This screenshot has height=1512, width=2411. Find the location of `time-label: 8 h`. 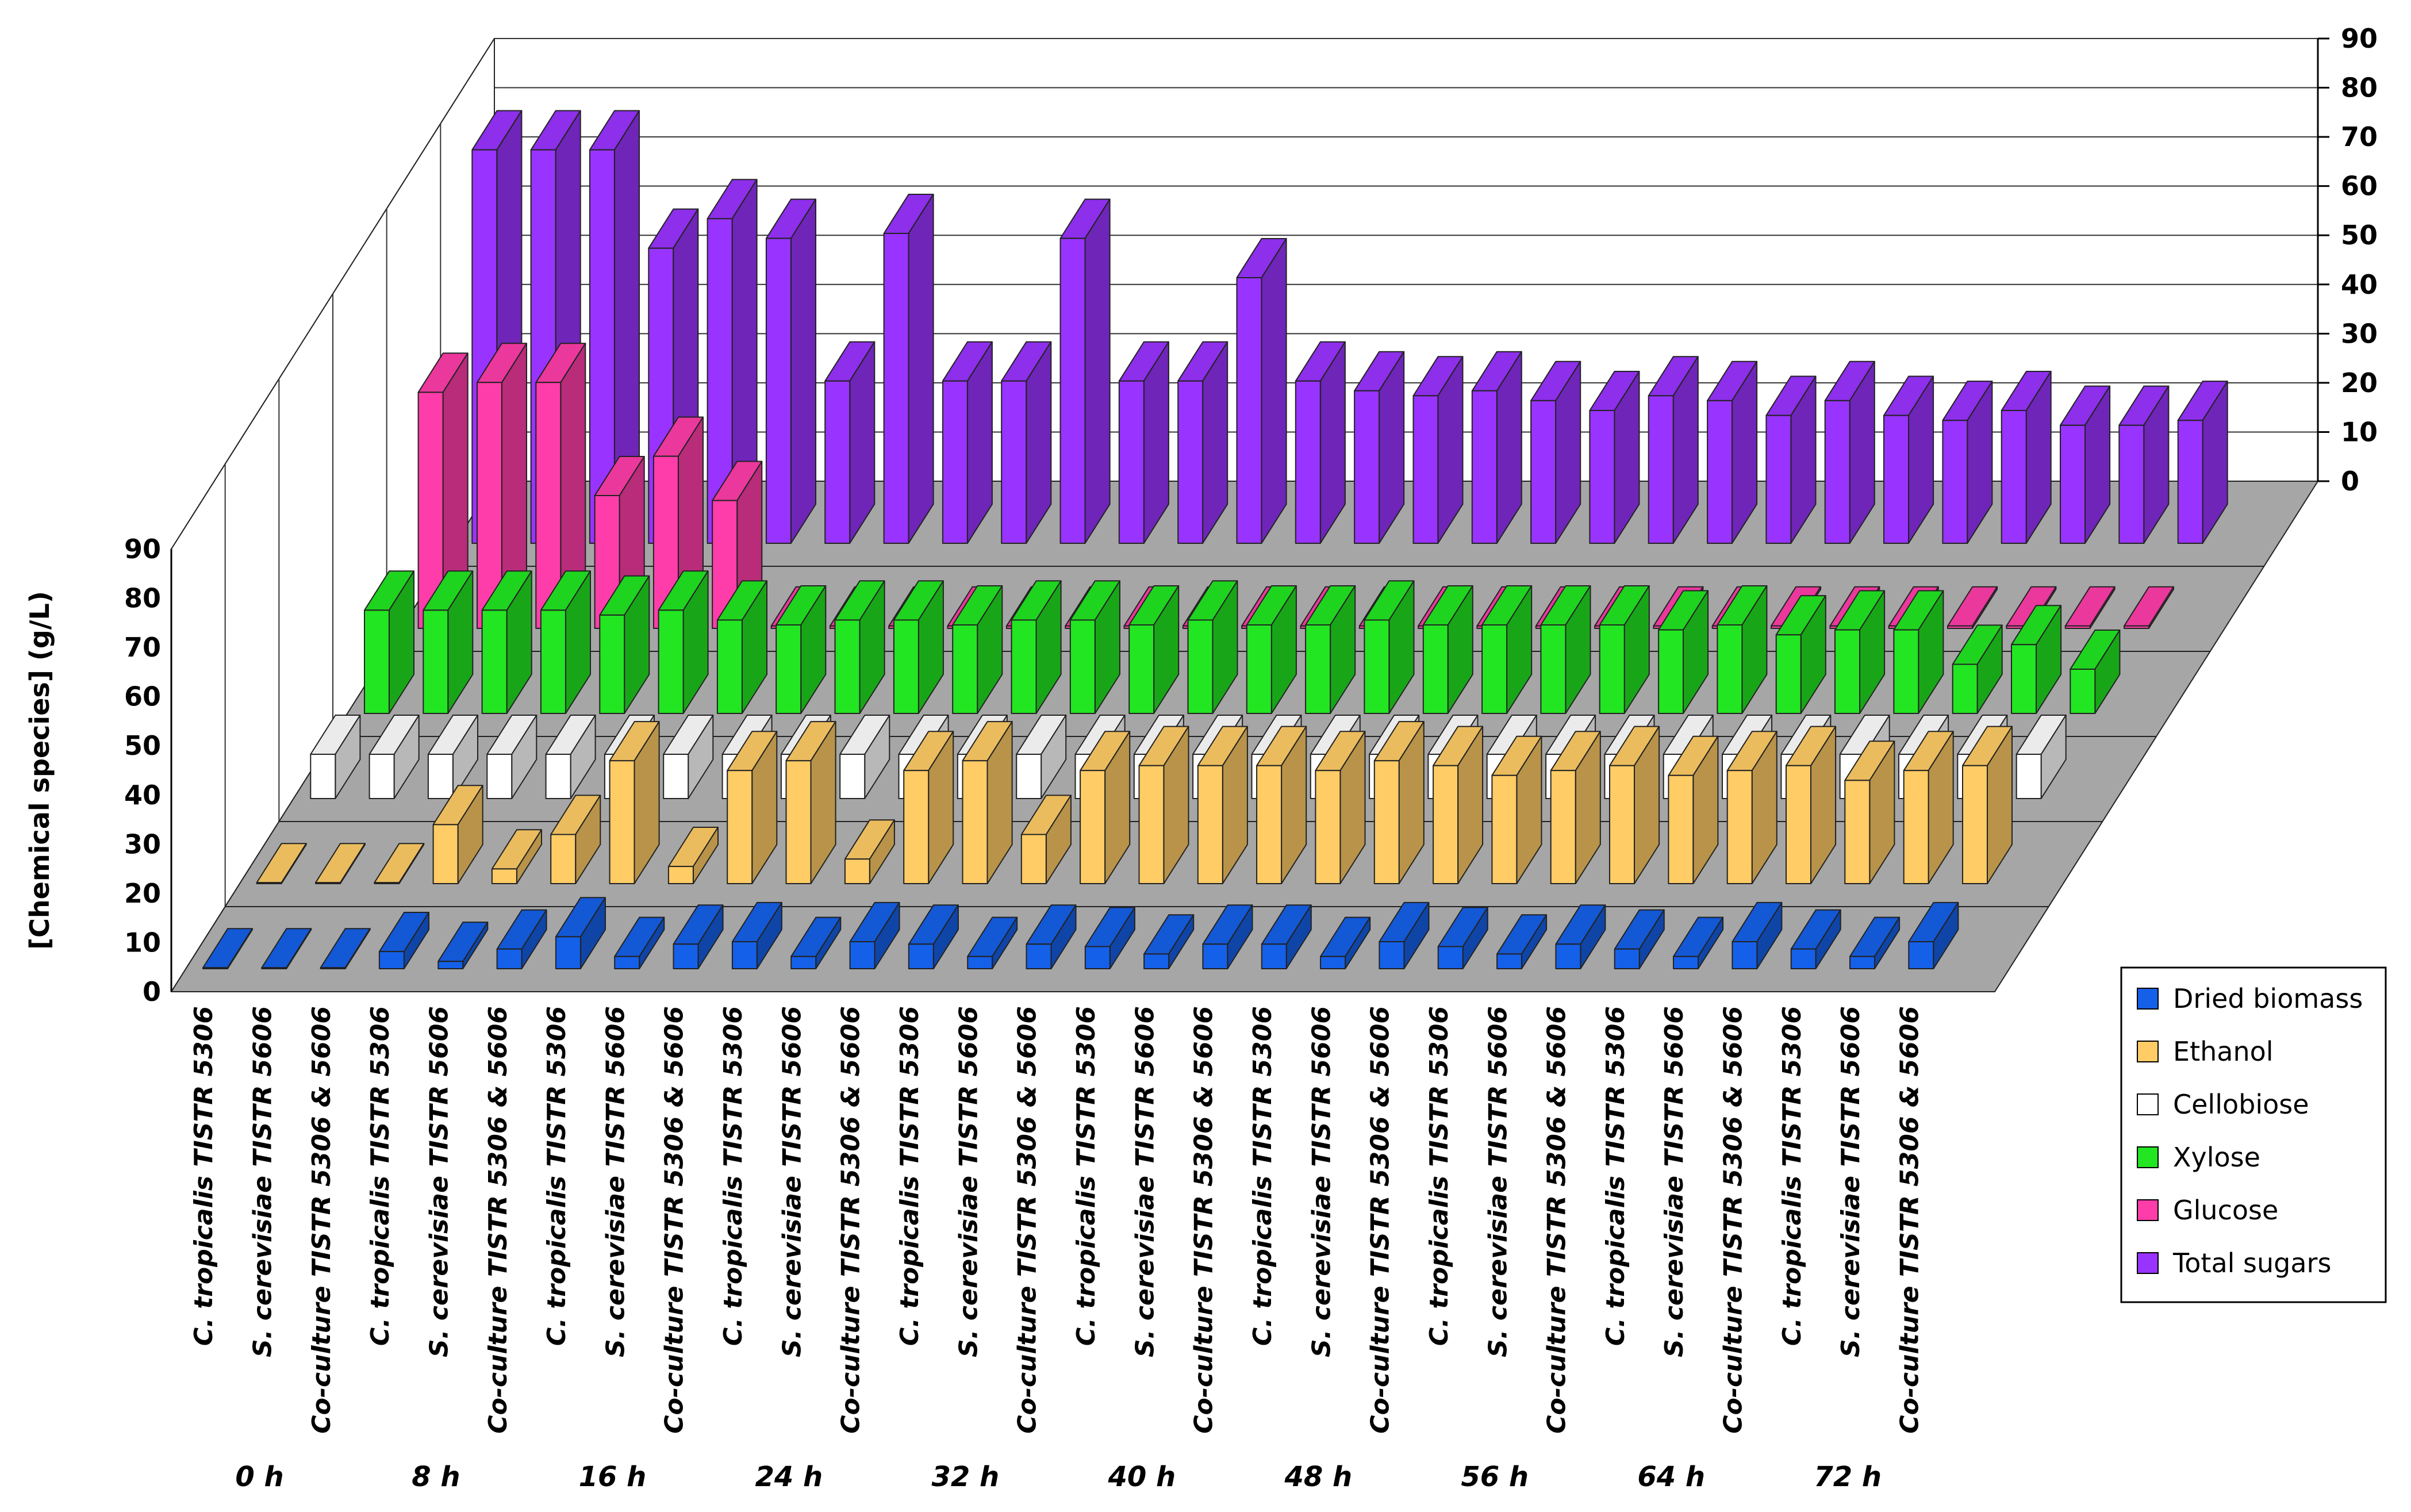

time-label: 8 h is located at coordinates (436, 1477).